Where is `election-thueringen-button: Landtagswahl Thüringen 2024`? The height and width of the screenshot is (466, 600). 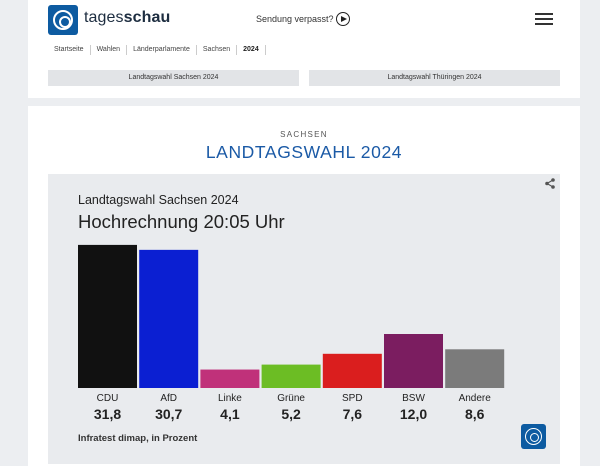 election-thueringen-button: Landtagswahl Thüringen 2024 is located at coordinates (434, 78).